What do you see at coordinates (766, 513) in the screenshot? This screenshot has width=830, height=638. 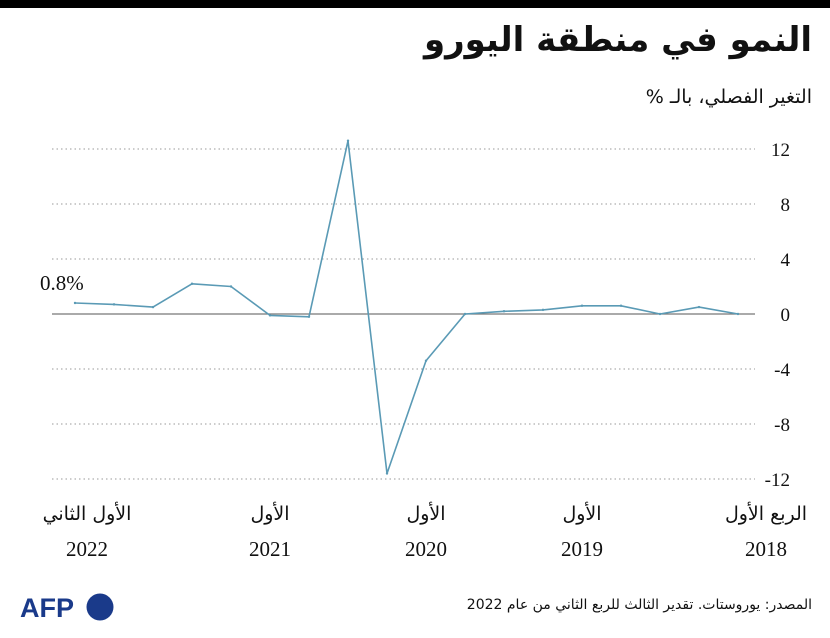 I see `x-category-label: الربع الأول` at bounding box center [766, 513].